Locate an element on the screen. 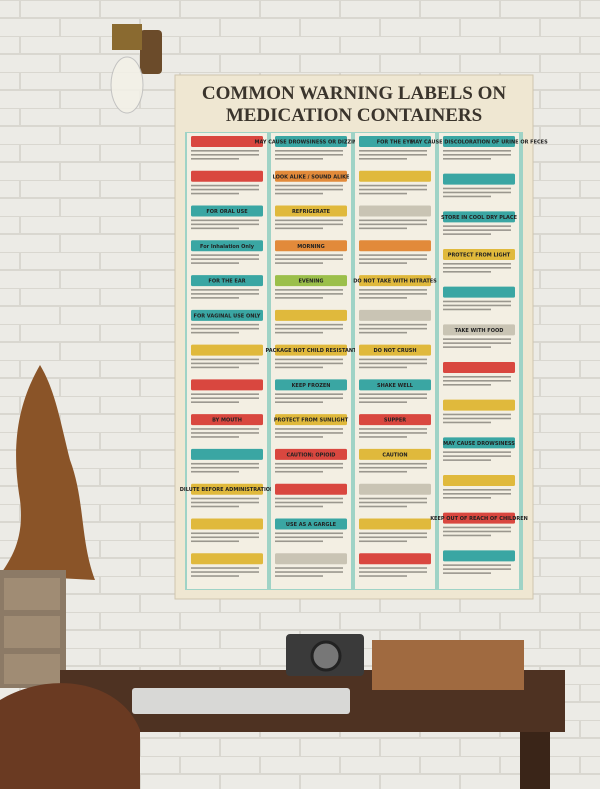 This screenshot has height=789, width=600. label-text: FOR THE EYE is located at coordinates (395, 143).